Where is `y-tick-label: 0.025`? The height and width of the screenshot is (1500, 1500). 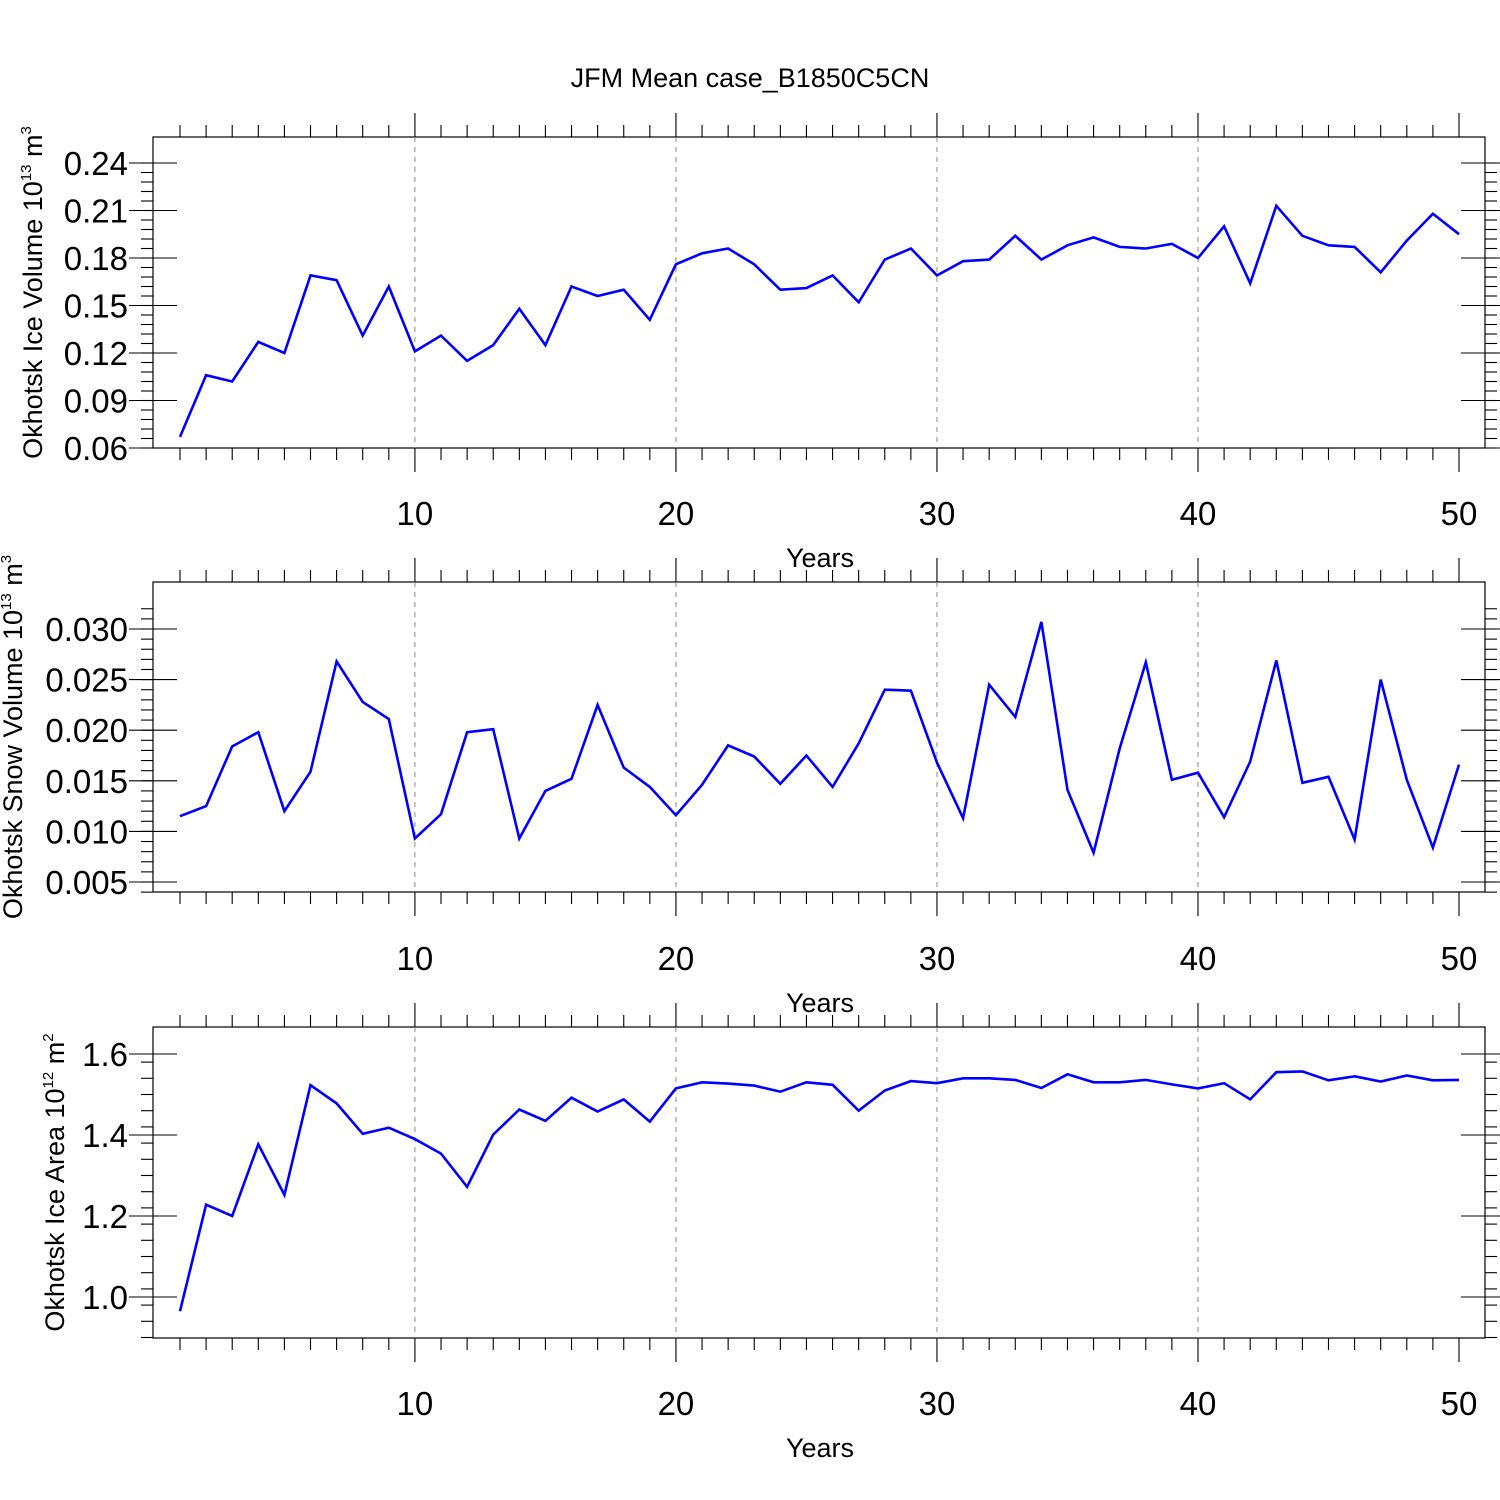
y-tick-label: 0.025 is located at coordinates (86, 680).